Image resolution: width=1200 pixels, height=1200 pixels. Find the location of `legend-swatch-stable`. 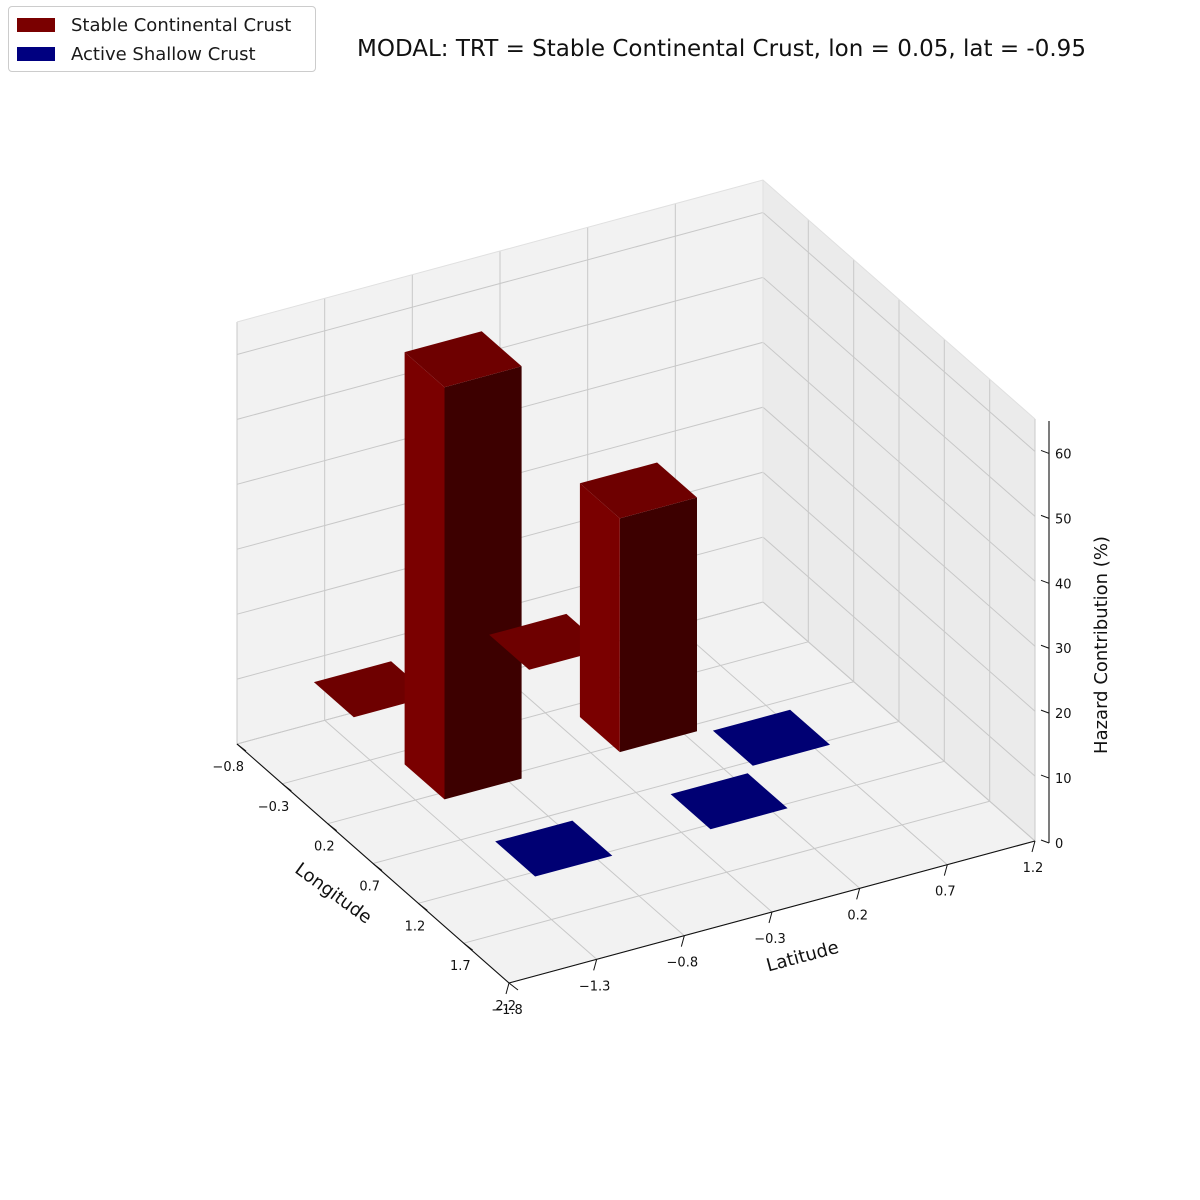

legend-swatch-stable is located at coordinates (36, 25).